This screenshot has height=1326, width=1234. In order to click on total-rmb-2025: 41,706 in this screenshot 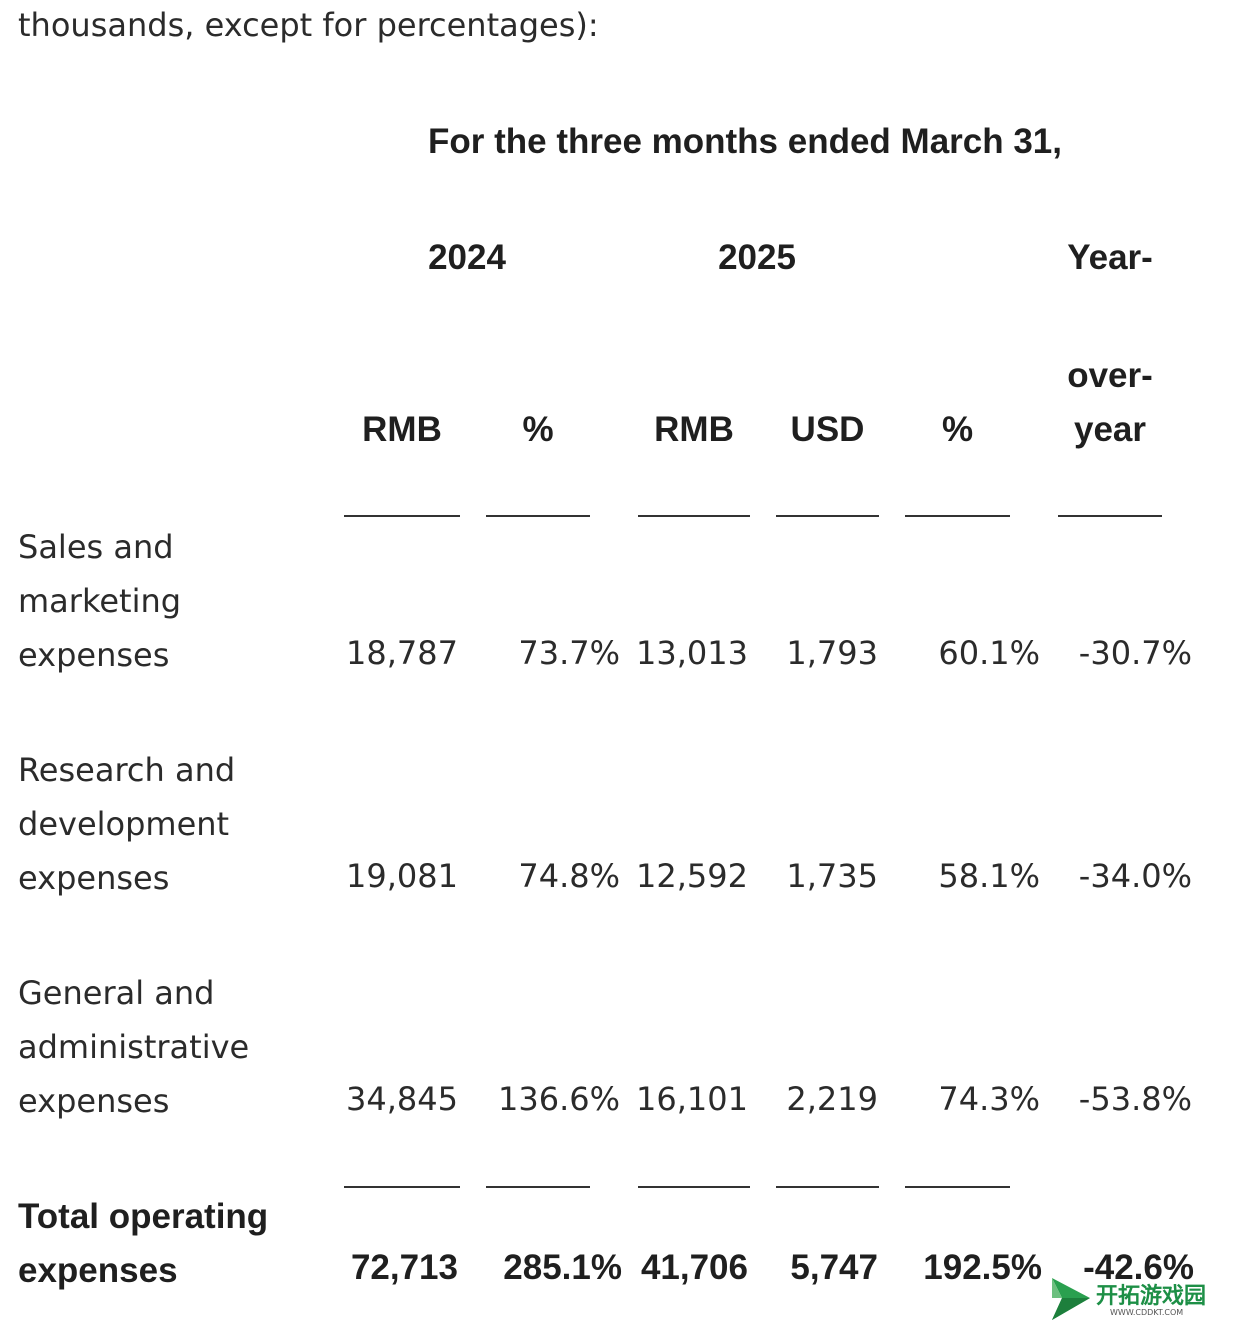, I will do `click(694, 1267)`.